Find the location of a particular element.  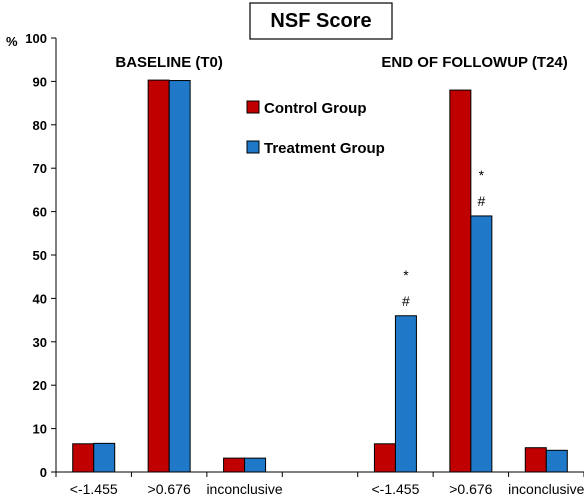

y-tick-label: 80 is located at coordinates (40, 125).